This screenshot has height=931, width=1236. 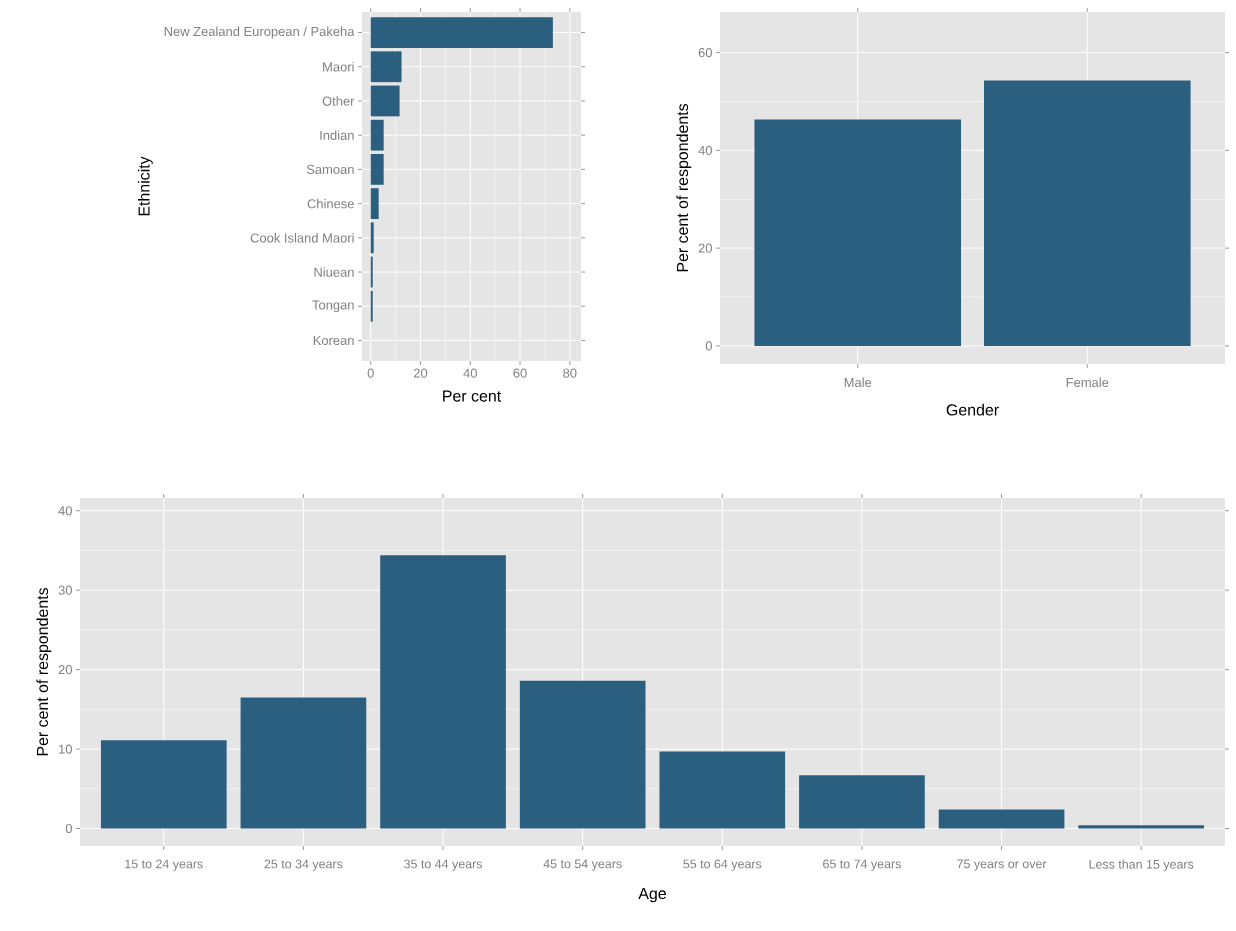 What do you see at coordinates (330, 169) in the screenshot?
I see `y-tick-label: Samoan` at bounding box center [330, 169].